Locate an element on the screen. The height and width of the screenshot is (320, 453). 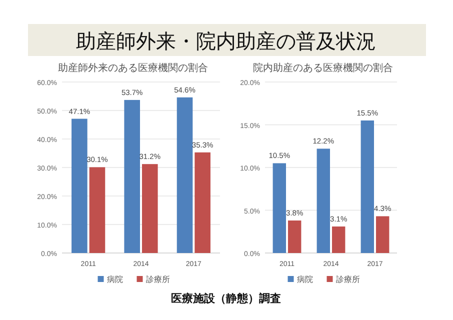
chart-title: 院内助産のある医療機関の割合 is located at coordinates (323, 68).